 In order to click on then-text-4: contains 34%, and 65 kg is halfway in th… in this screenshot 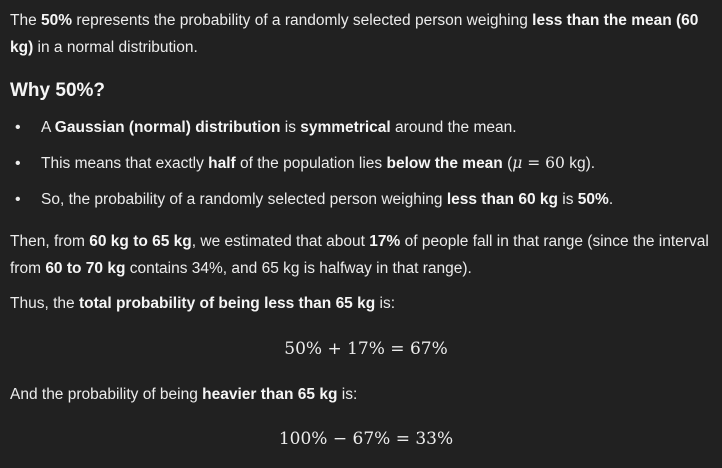, I will do `click(298, 268)`.